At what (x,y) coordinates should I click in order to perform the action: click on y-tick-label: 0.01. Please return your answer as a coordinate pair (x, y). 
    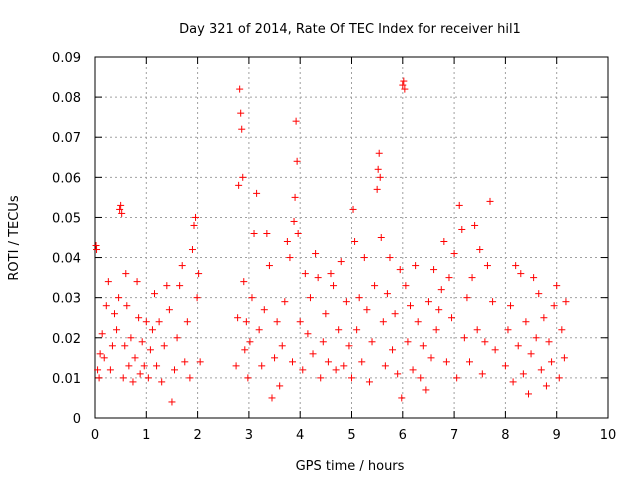
    Looking at the image, I should click on (66, 379).